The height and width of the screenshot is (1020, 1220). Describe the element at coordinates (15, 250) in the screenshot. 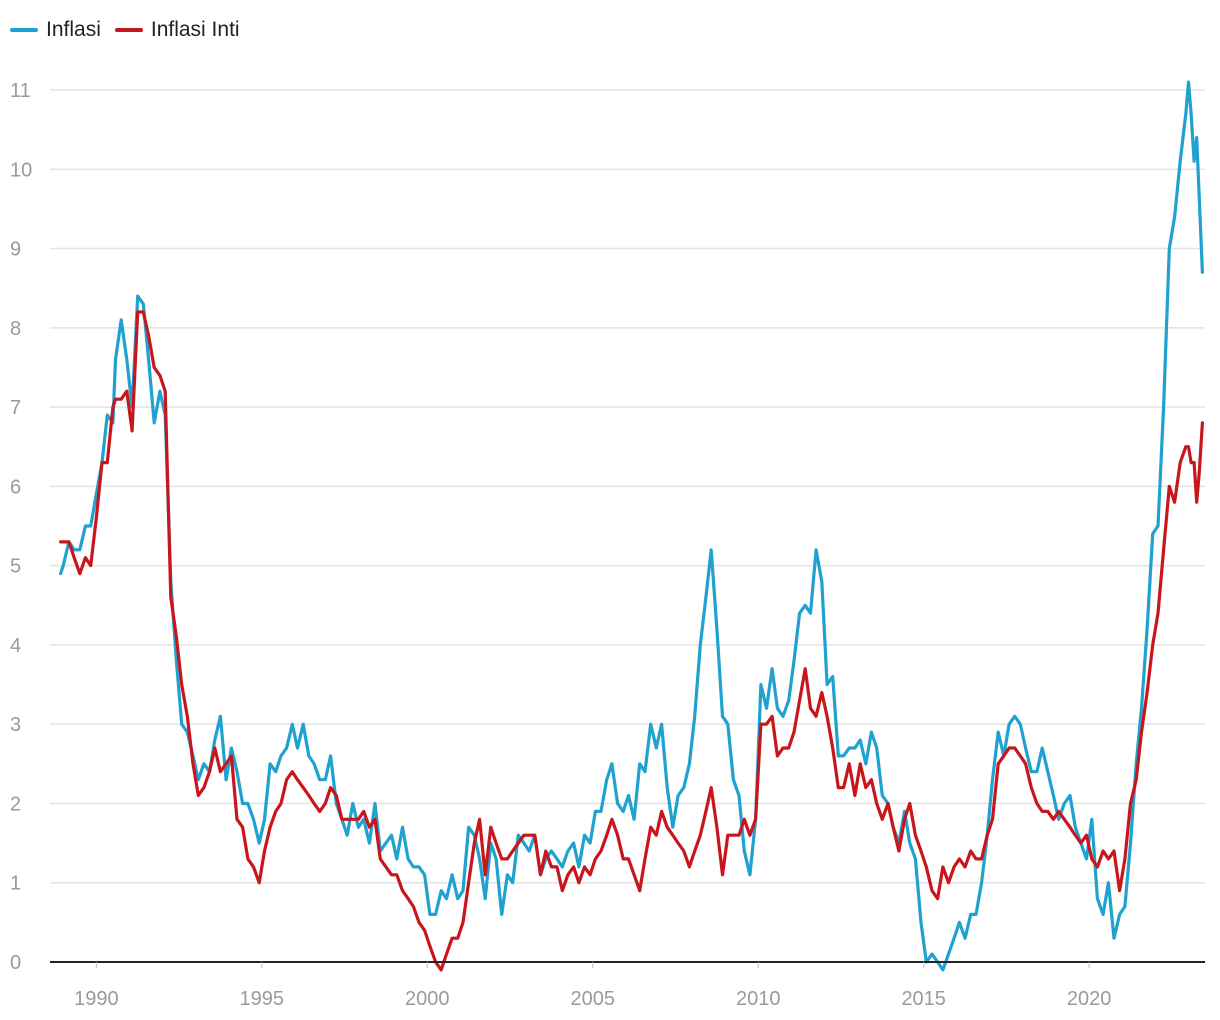

I see `y-tick-label: 9` at that location.